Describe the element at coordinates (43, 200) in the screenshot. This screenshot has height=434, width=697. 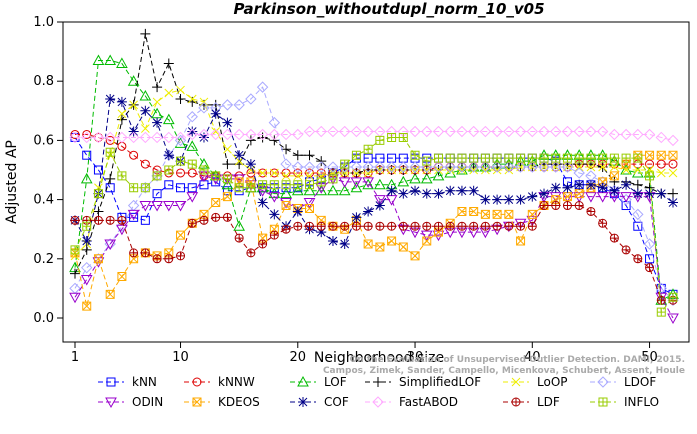
I see `y-tick-label: 0.4` at that location.